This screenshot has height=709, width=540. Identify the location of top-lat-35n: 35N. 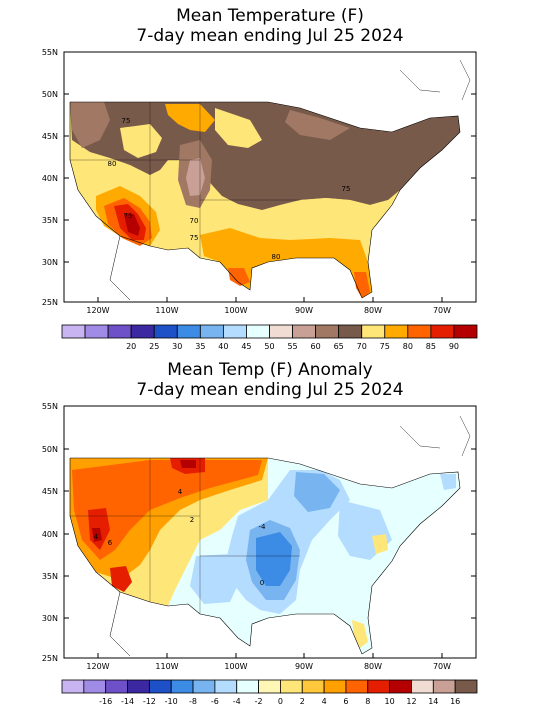
(50, 220).